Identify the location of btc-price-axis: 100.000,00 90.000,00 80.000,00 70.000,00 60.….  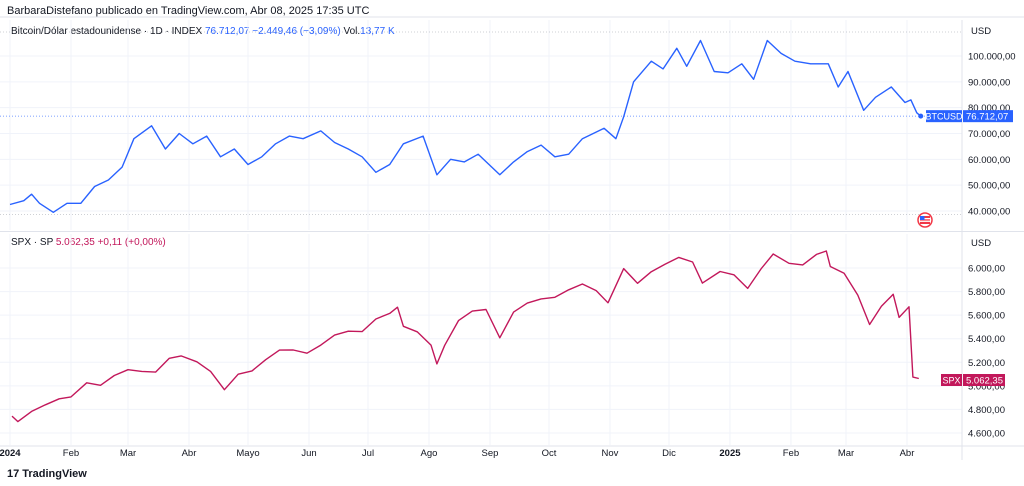
(992, 135).